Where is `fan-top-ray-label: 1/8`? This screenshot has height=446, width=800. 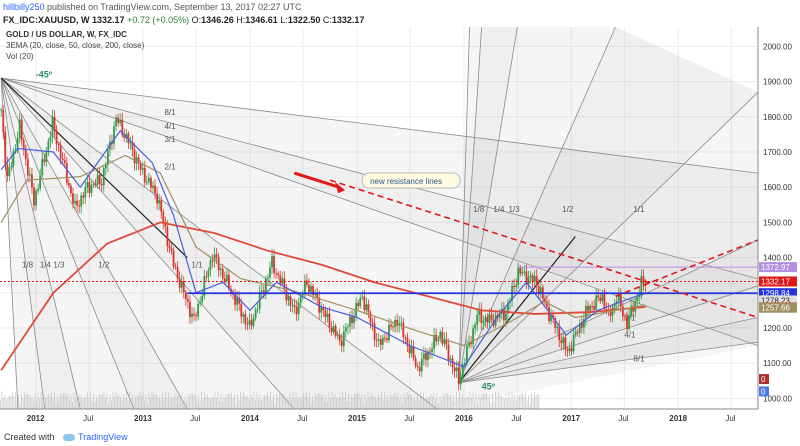 fan-top-ray-label: 1/8 is located at coordinates (28, 264).